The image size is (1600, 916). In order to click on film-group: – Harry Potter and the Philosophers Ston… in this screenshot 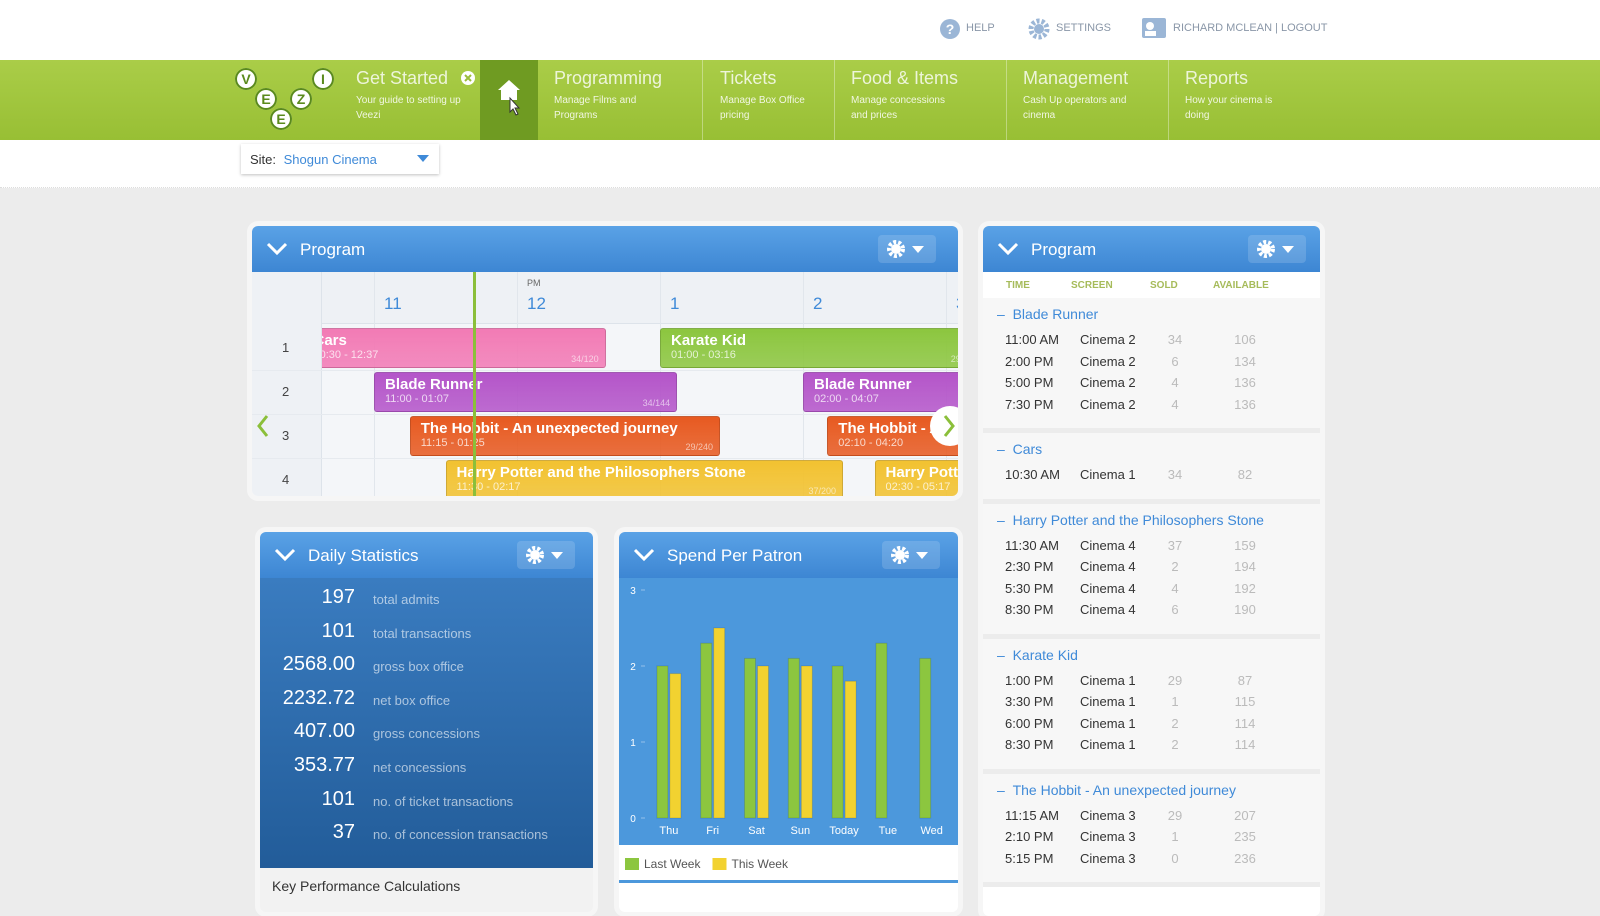, I will do `click(1151, 571)`.